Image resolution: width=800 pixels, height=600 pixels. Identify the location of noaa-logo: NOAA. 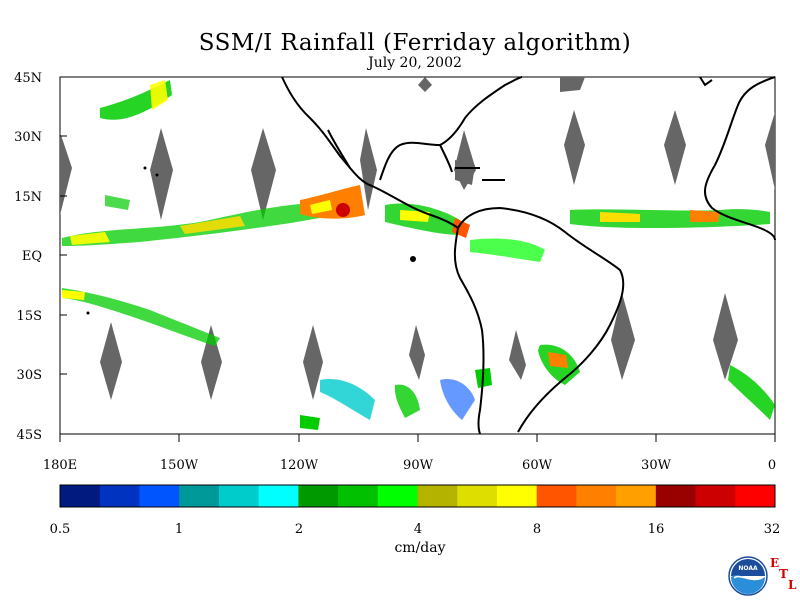
(748, 576).